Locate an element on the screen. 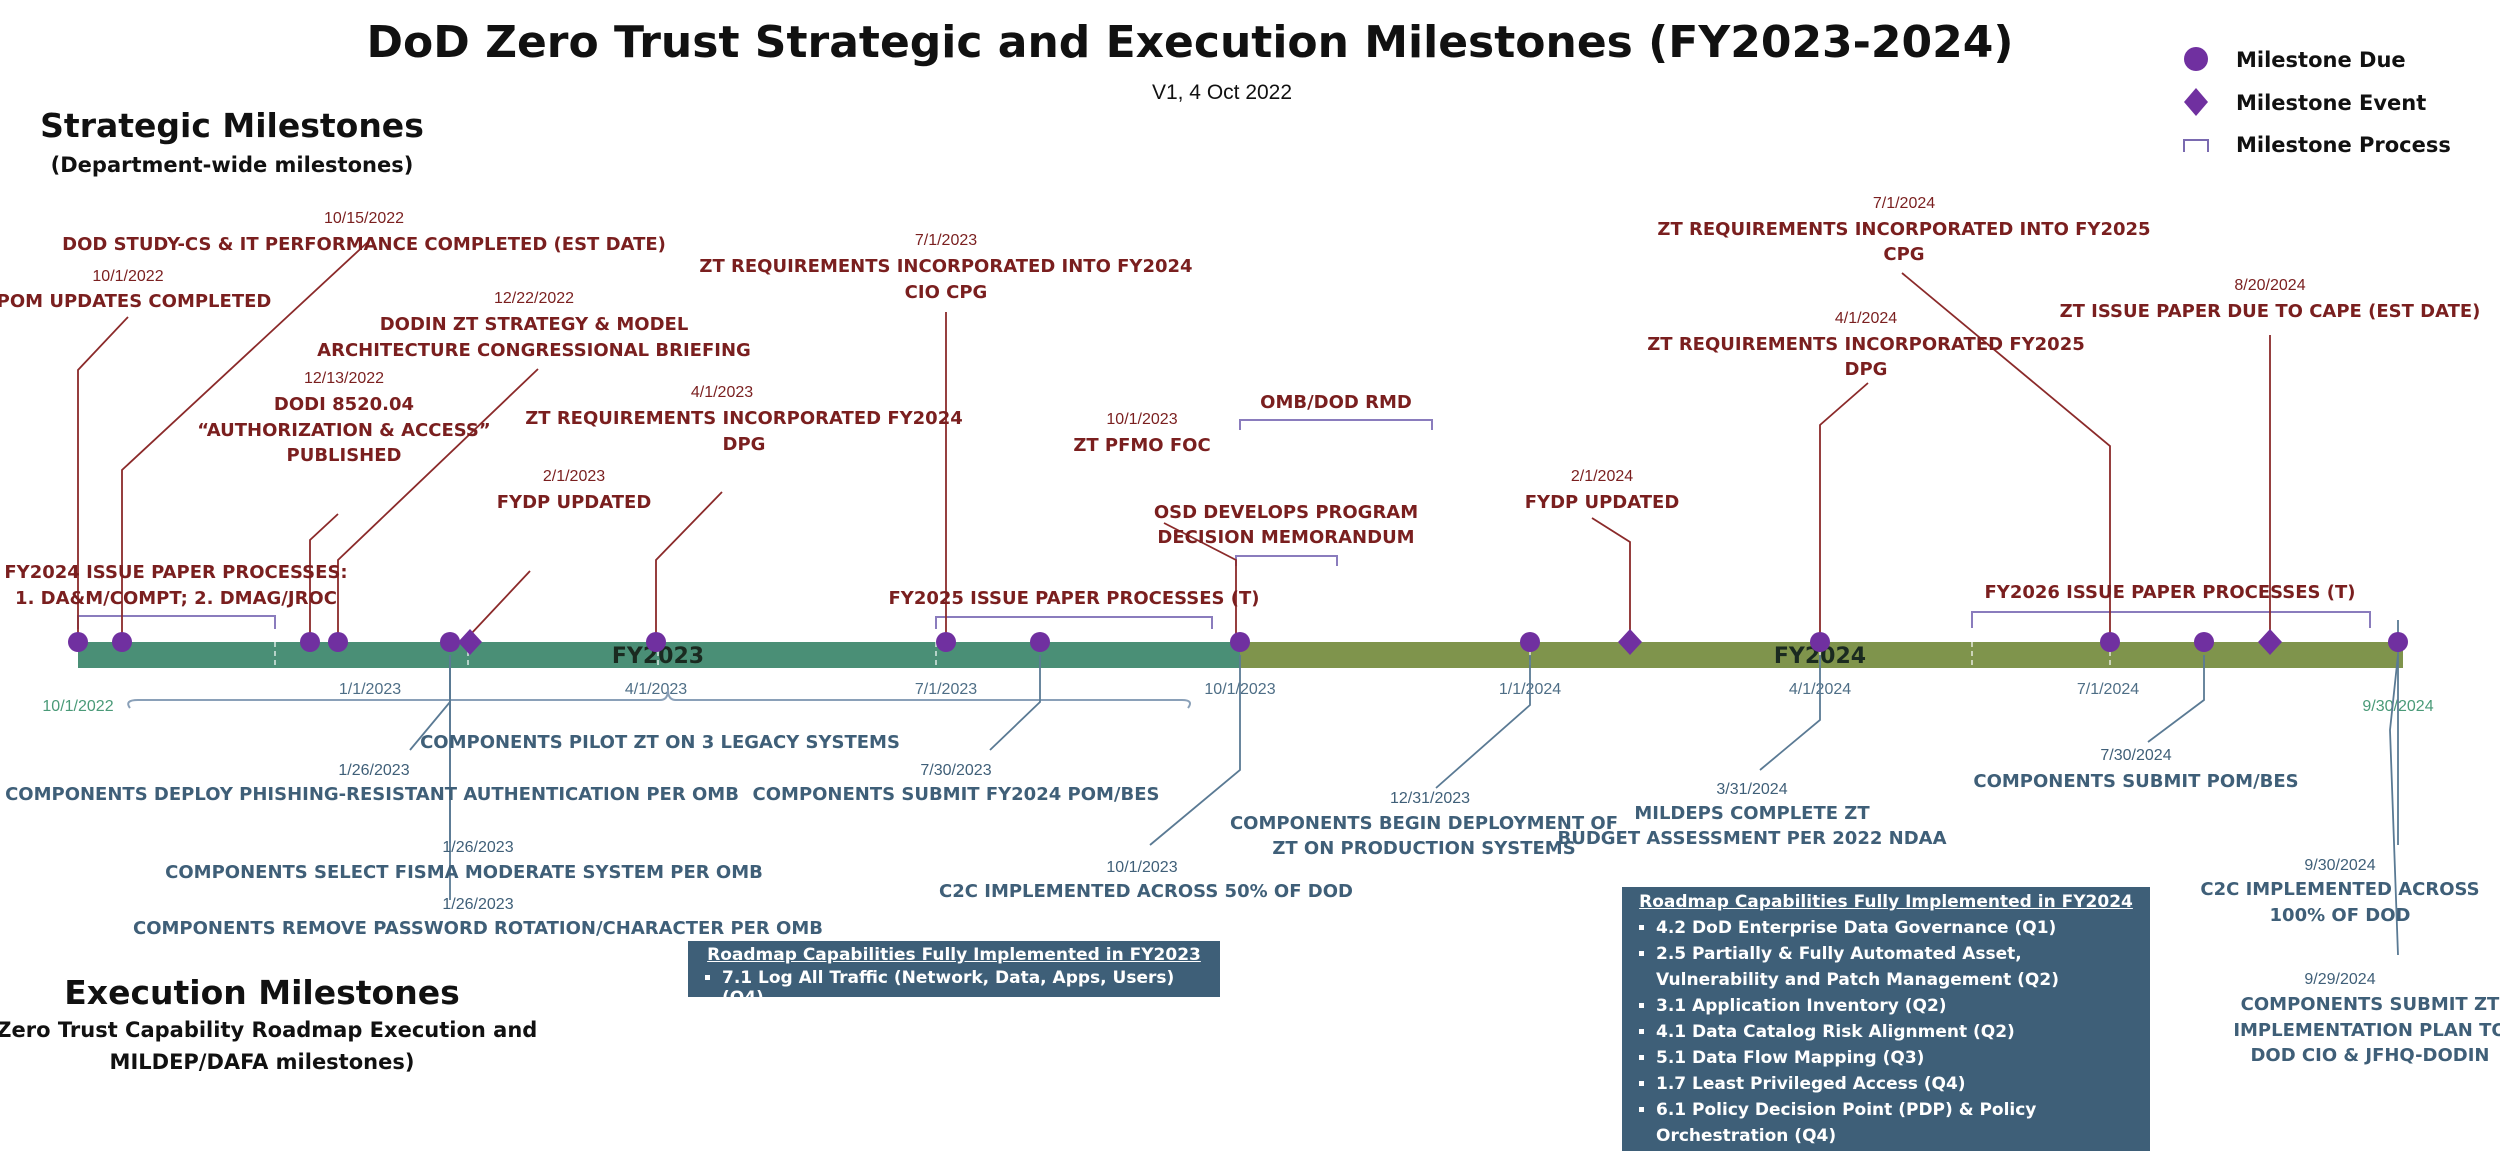  strategic-heading: Strategic Milestones is located at coordinates (232, 125).